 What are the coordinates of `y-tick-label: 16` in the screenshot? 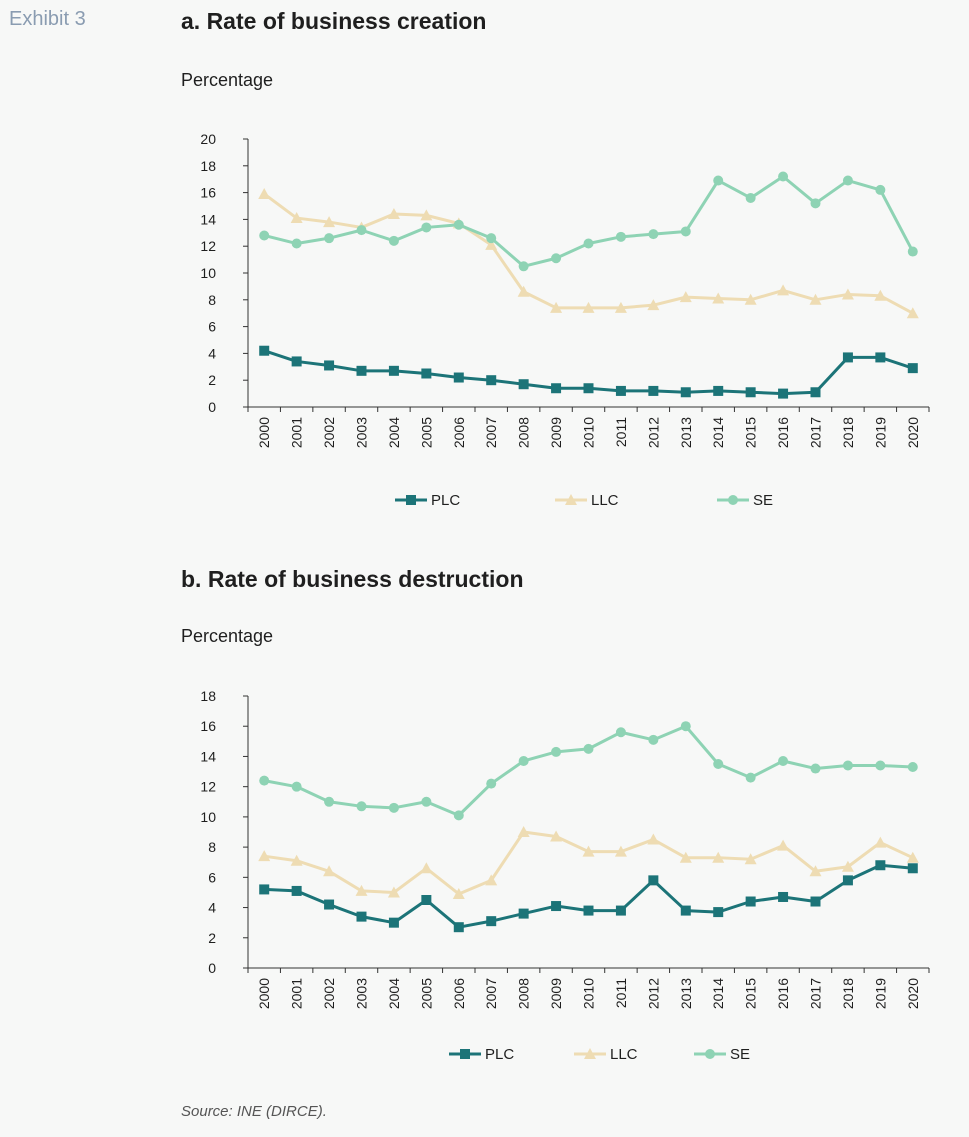 It's located at (208, 726).